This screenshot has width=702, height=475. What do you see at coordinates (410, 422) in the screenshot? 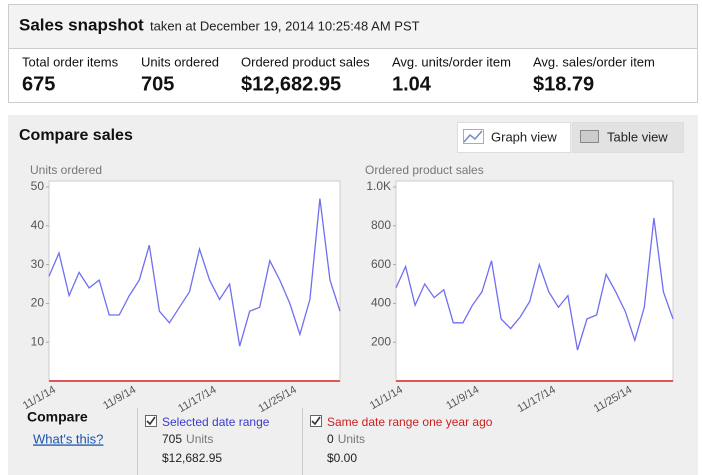
I see `range-label: Same date range one year ago` at bounding box center [410, 422].